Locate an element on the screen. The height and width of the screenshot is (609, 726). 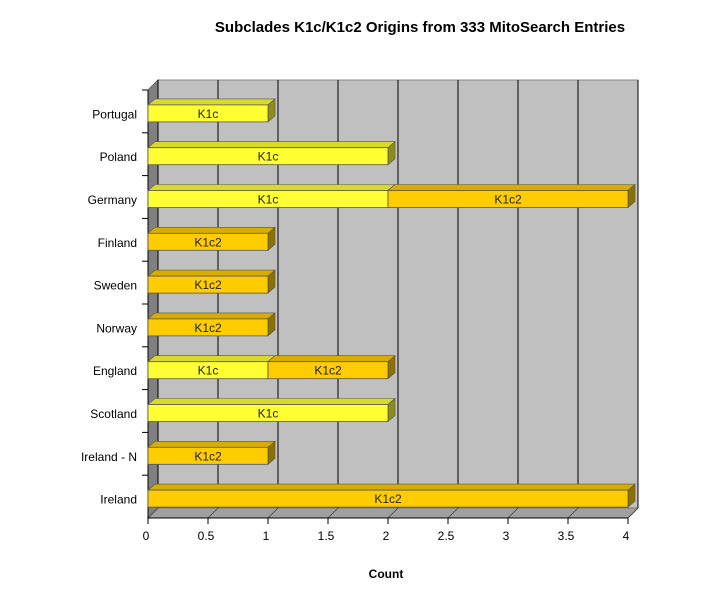
x-tick-label: 2 is located at coordinates (386, 536).